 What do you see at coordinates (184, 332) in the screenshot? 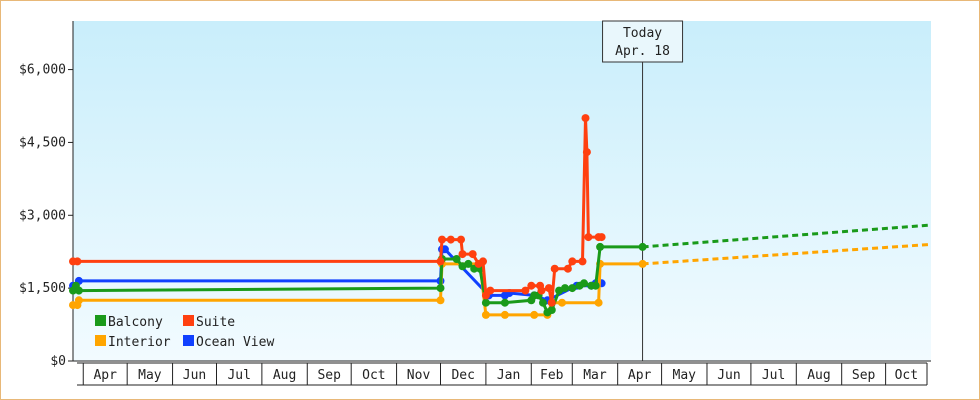
I see `legend: Balcony Suite Interior Ocean View` at bounding box center [184, 332].